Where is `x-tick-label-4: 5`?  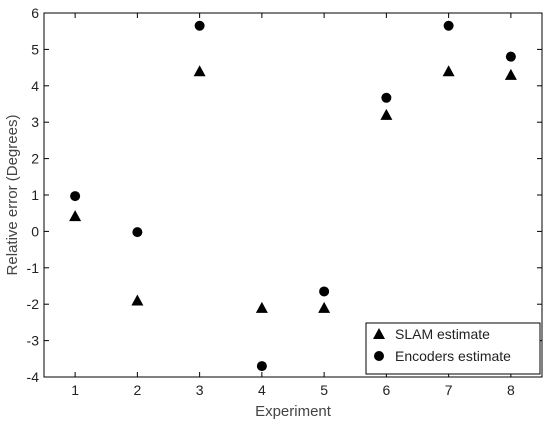 x-tick-label-4: 5 is located at coordinates (324, 390).